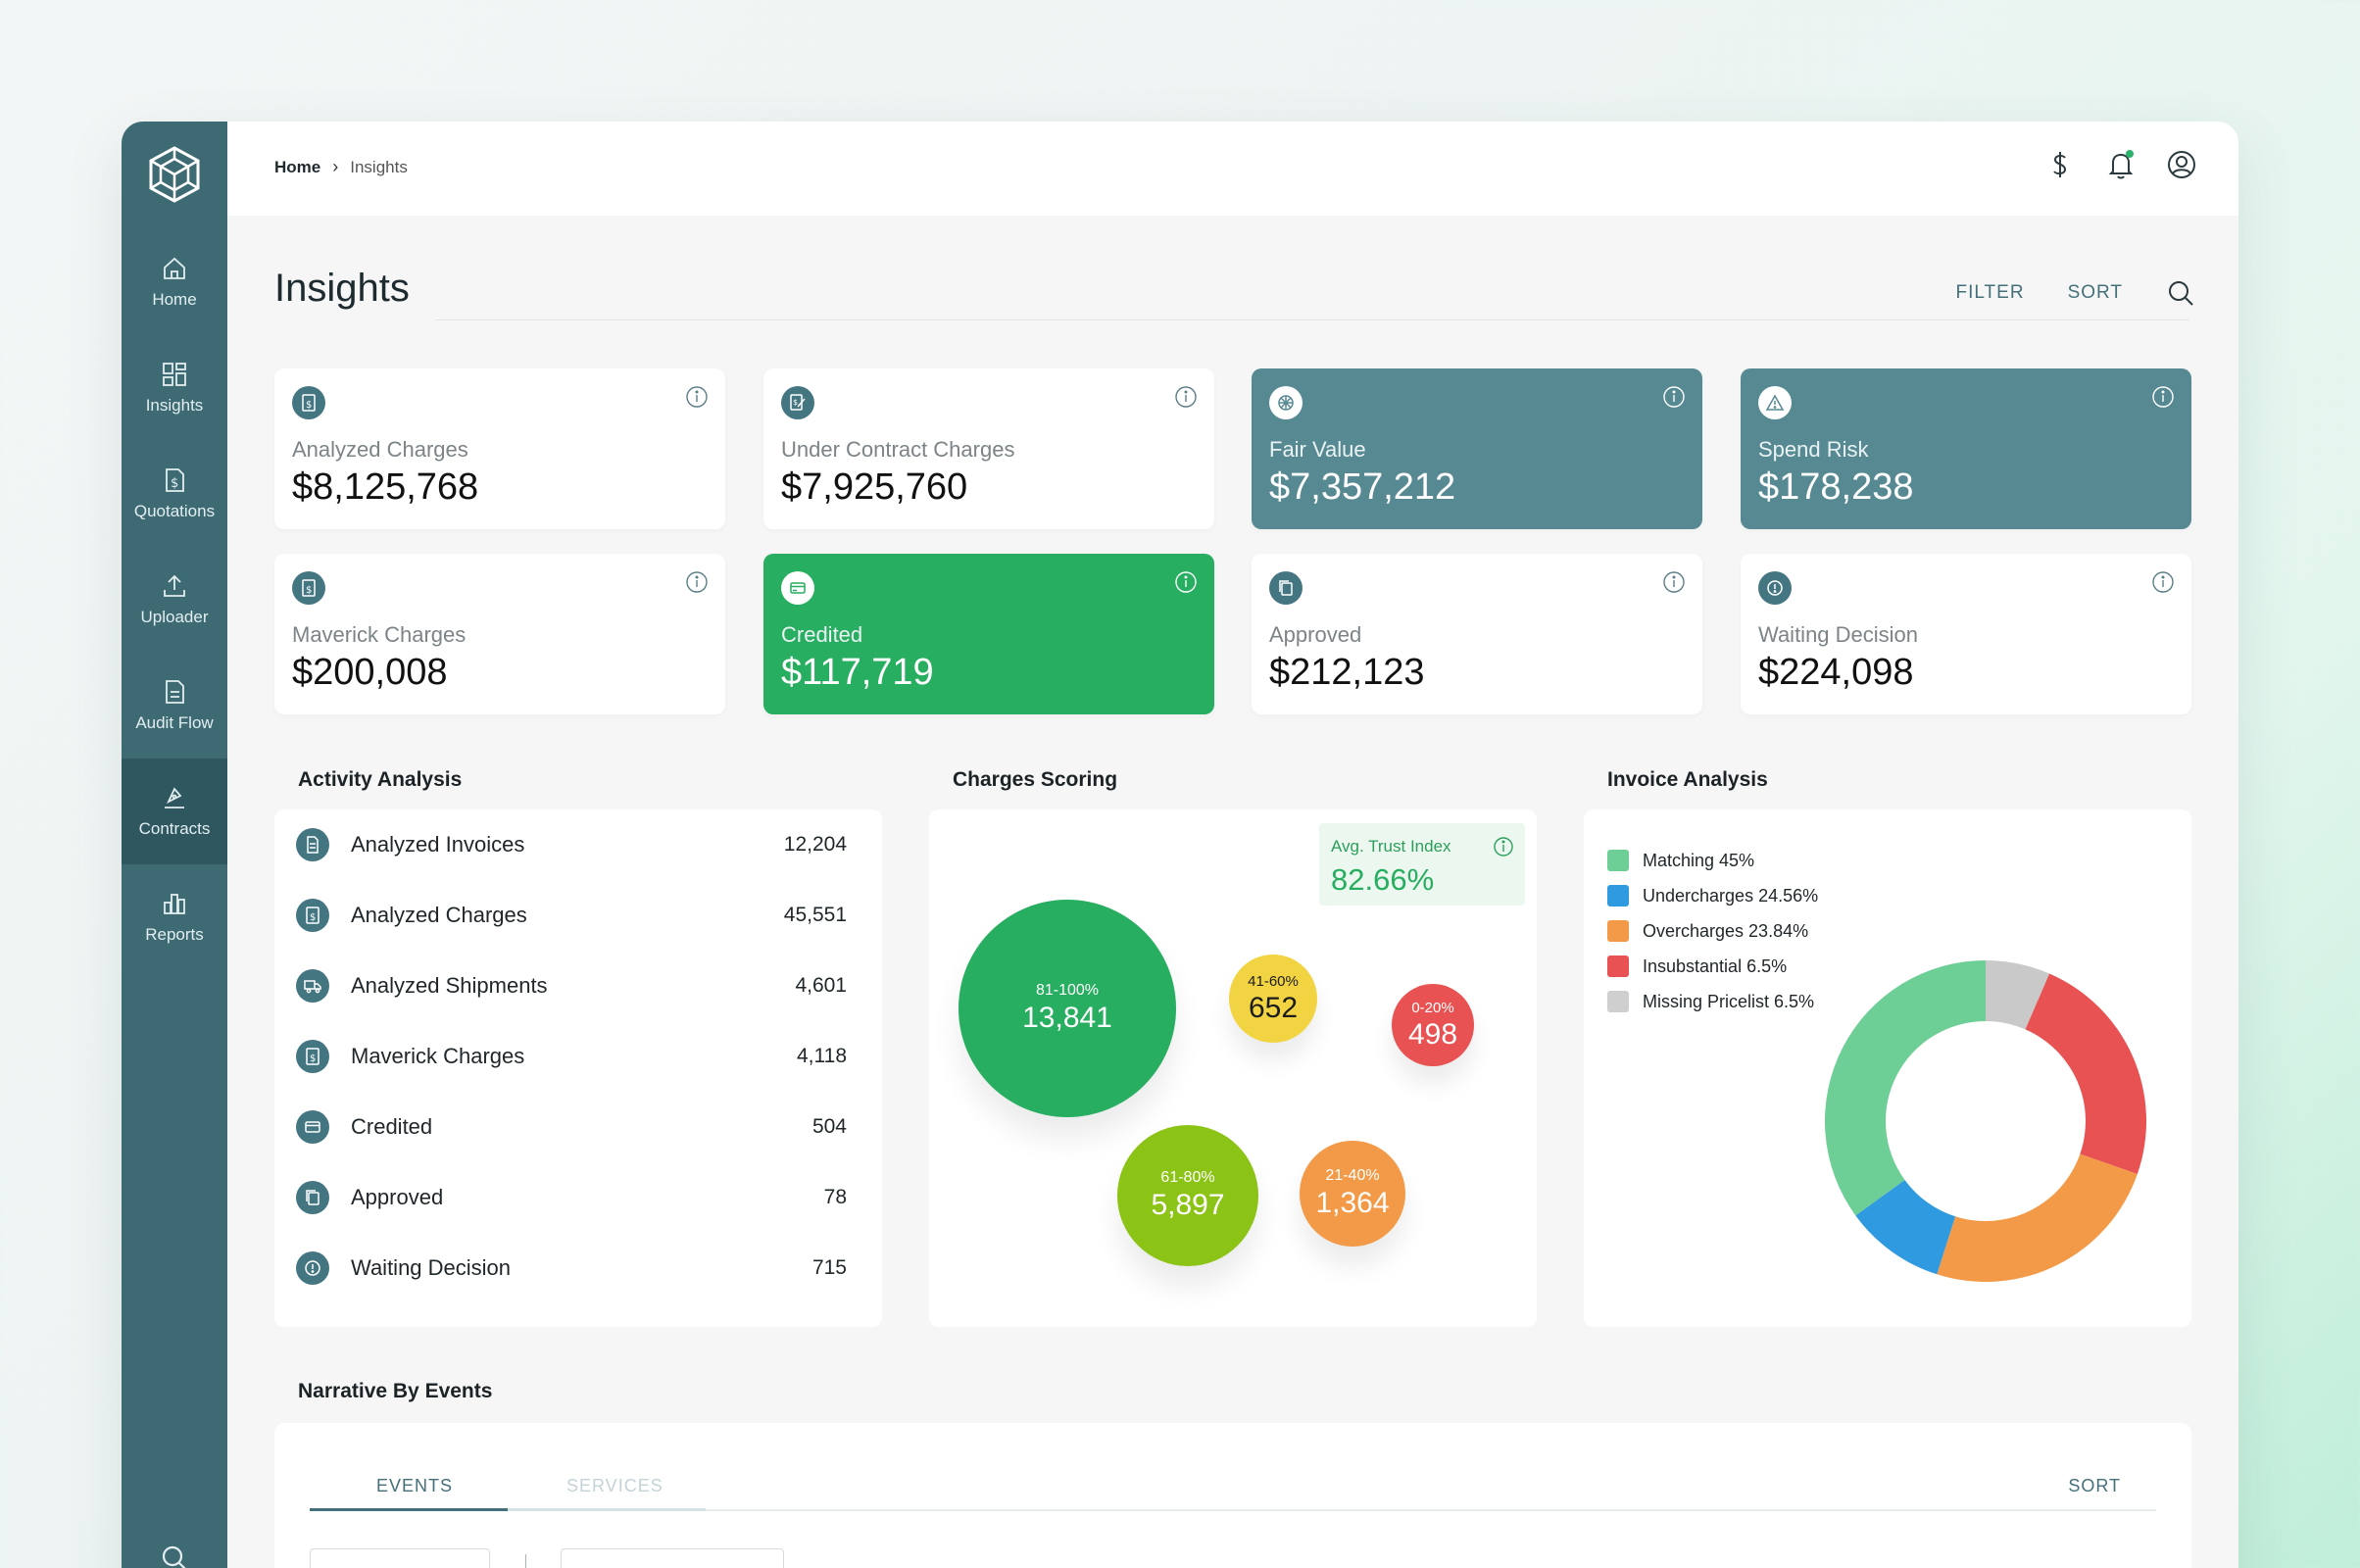 Image resolution: width=2360 pixels, height=1568 pixels. What do you see at coordinates (815, 915) in the screenshot?
I see `activity-count: 45,551` at bounding box center [815, 915].